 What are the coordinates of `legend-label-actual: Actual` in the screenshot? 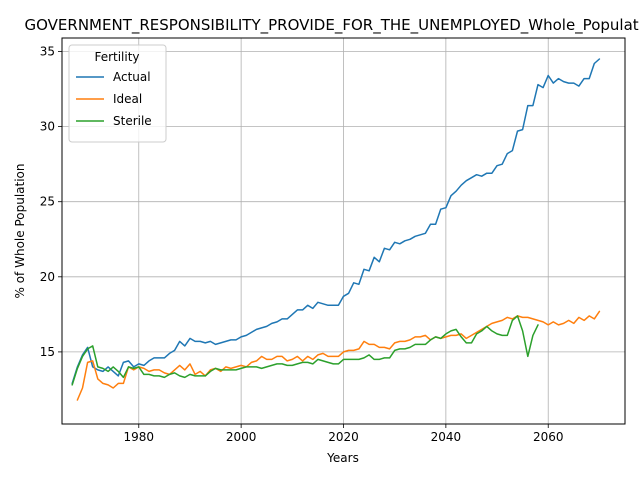 It's located at (132, 77).